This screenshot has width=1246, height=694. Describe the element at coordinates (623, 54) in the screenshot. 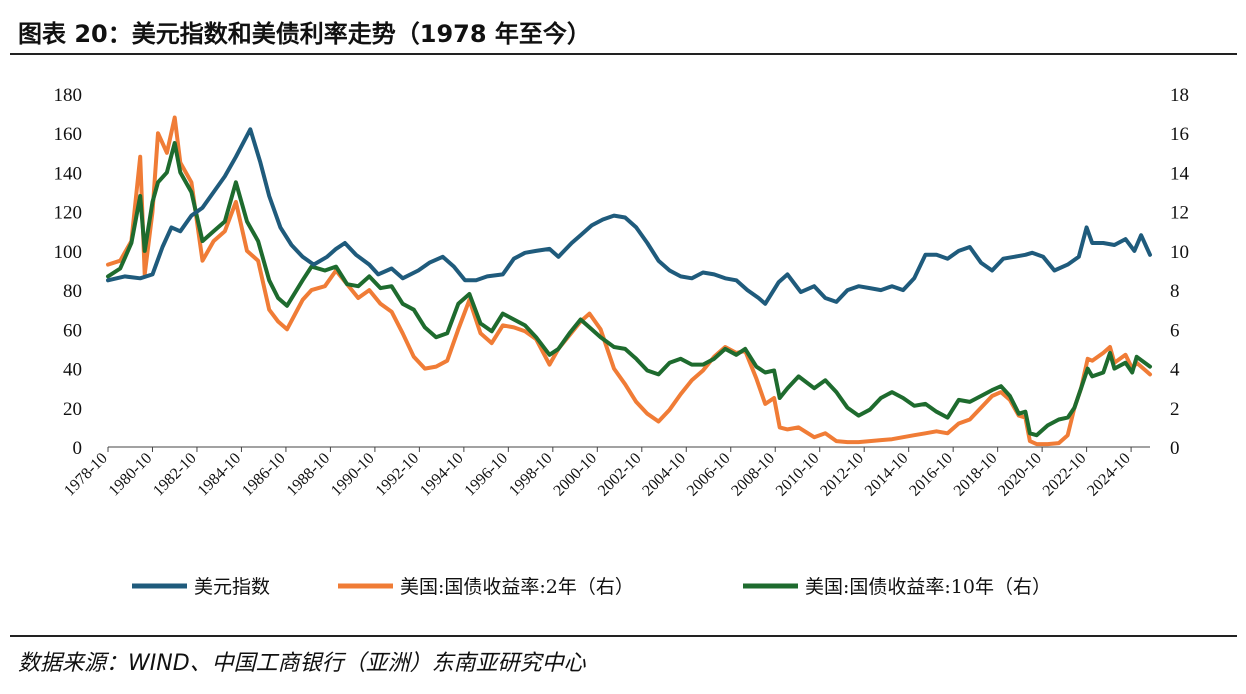

I see `title-rule` at that location.